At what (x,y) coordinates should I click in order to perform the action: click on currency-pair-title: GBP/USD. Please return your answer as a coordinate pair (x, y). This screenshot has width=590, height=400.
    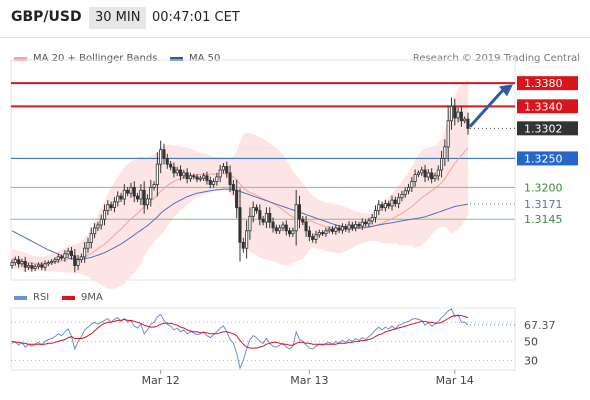
    Looking at the image, I should click on (46, 17).